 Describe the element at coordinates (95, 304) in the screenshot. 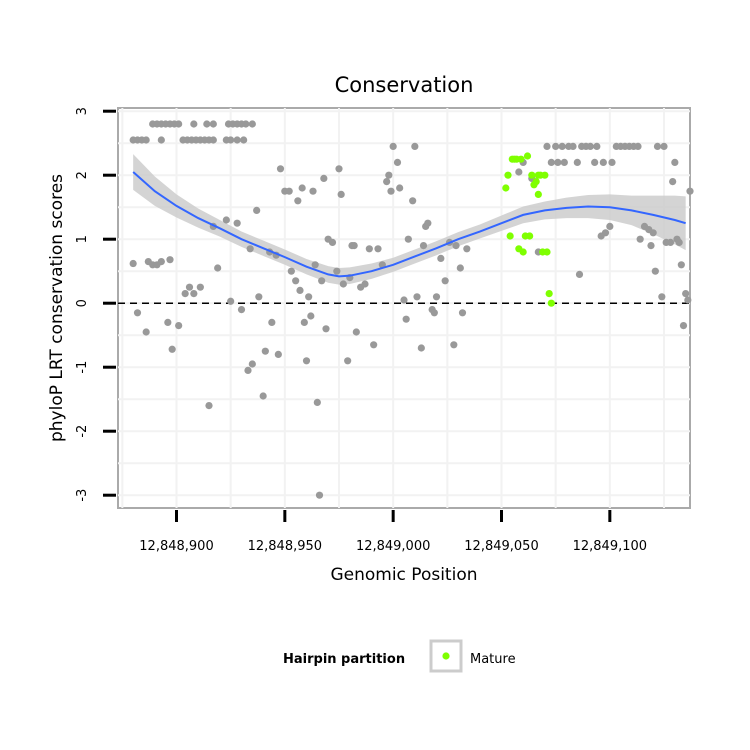

I see `y-axis: -3 -2 -1 0 1 2 3` at that location.